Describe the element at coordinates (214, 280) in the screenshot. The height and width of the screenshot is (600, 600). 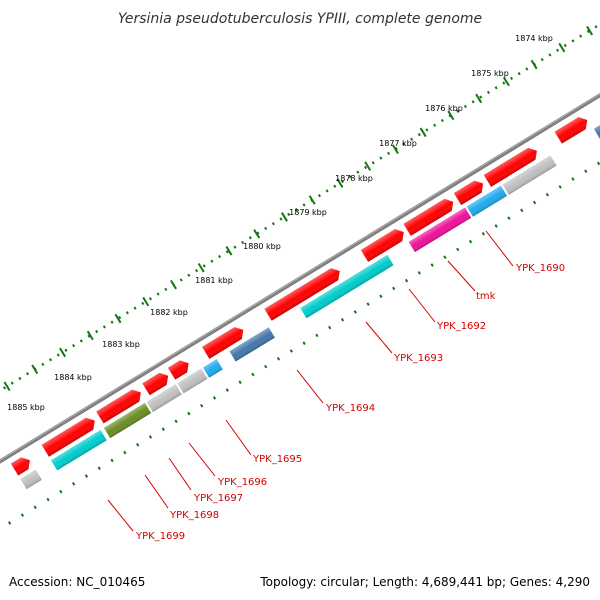
I see `ruler-label: 1881 kbp` at that location.